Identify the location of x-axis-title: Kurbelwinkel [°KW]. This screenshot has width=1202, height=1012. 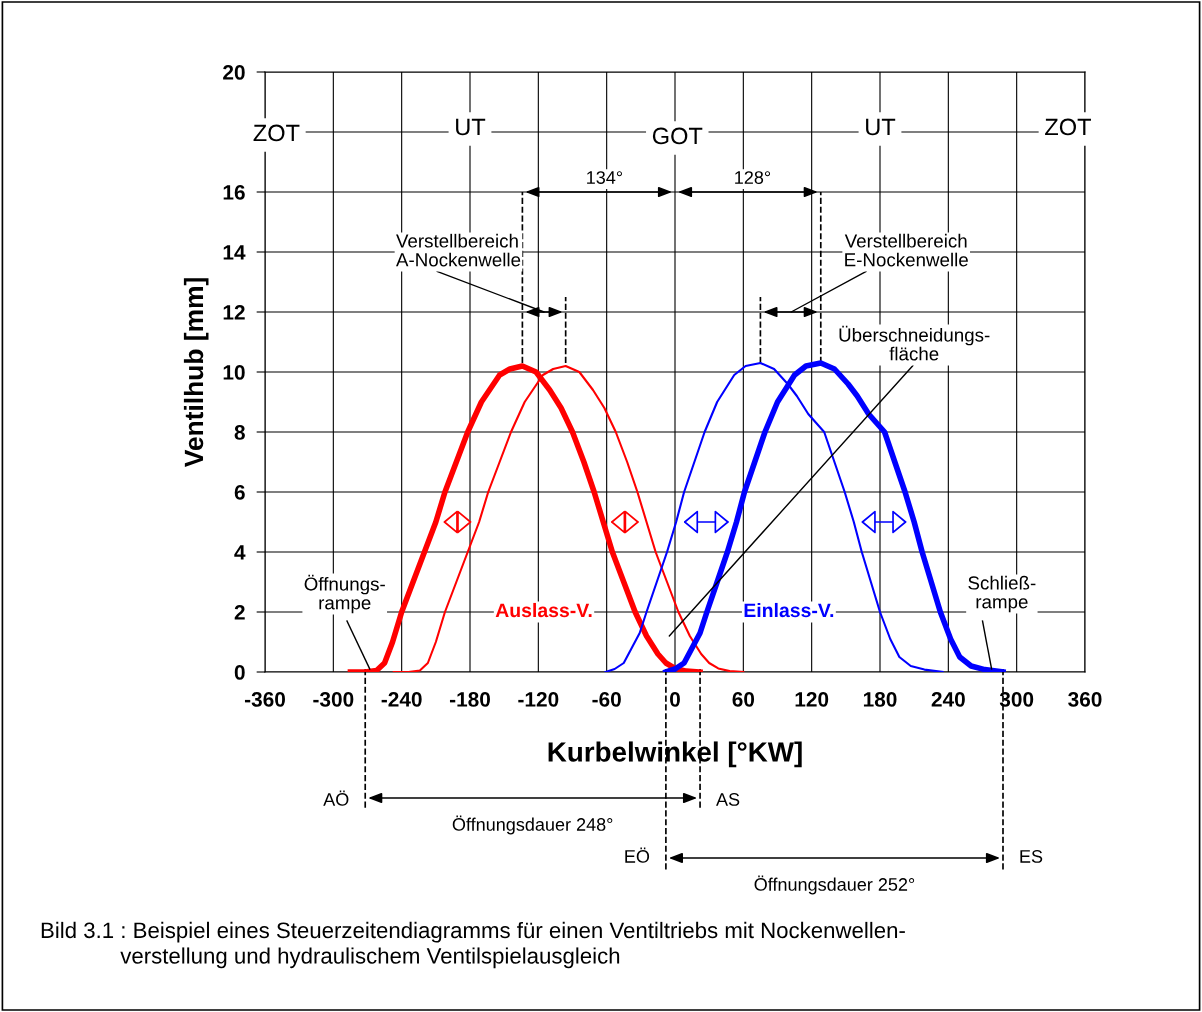
(675, 754).